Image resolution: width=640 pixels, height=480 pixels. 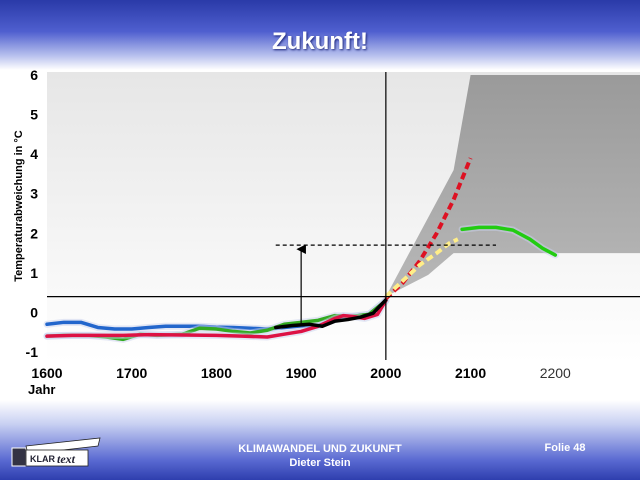 What do you see at coordinates (34, 115) in the screenshot?
I see `y-tick-label: 5` at bounding box center [34, 115].